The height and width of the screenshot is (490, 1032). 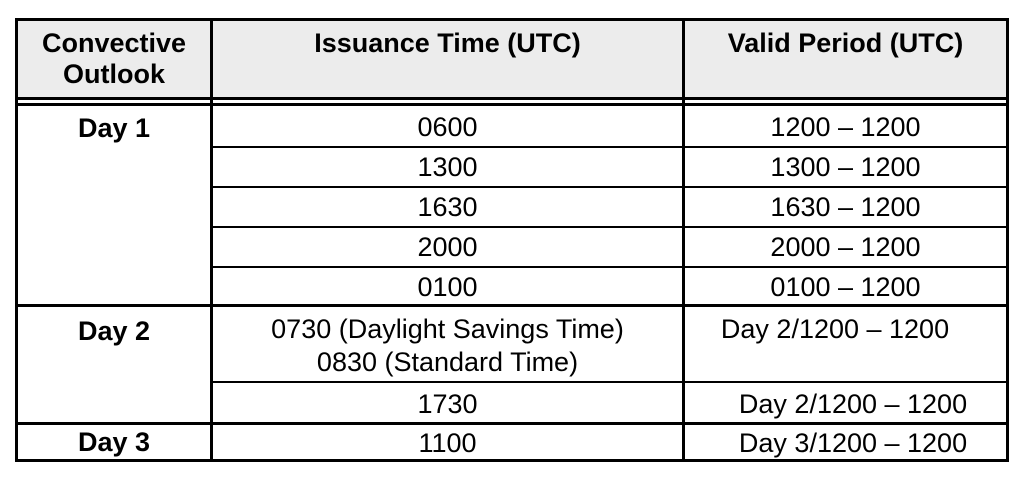 I want to click on valid-cell: 1300 – 1200, so click(x=845, y=167).